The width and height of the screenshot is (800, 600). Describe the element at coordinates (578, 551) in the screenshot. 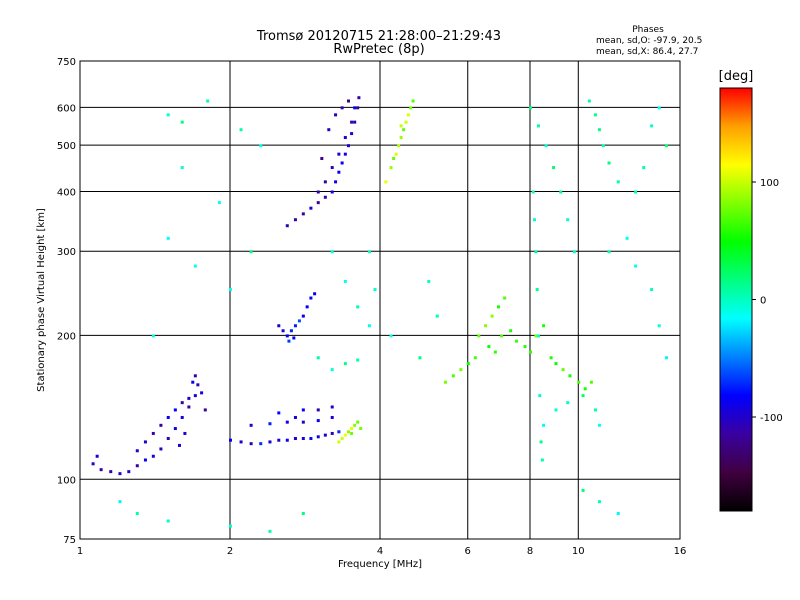

I see `x-tick-label: 10` at that location.